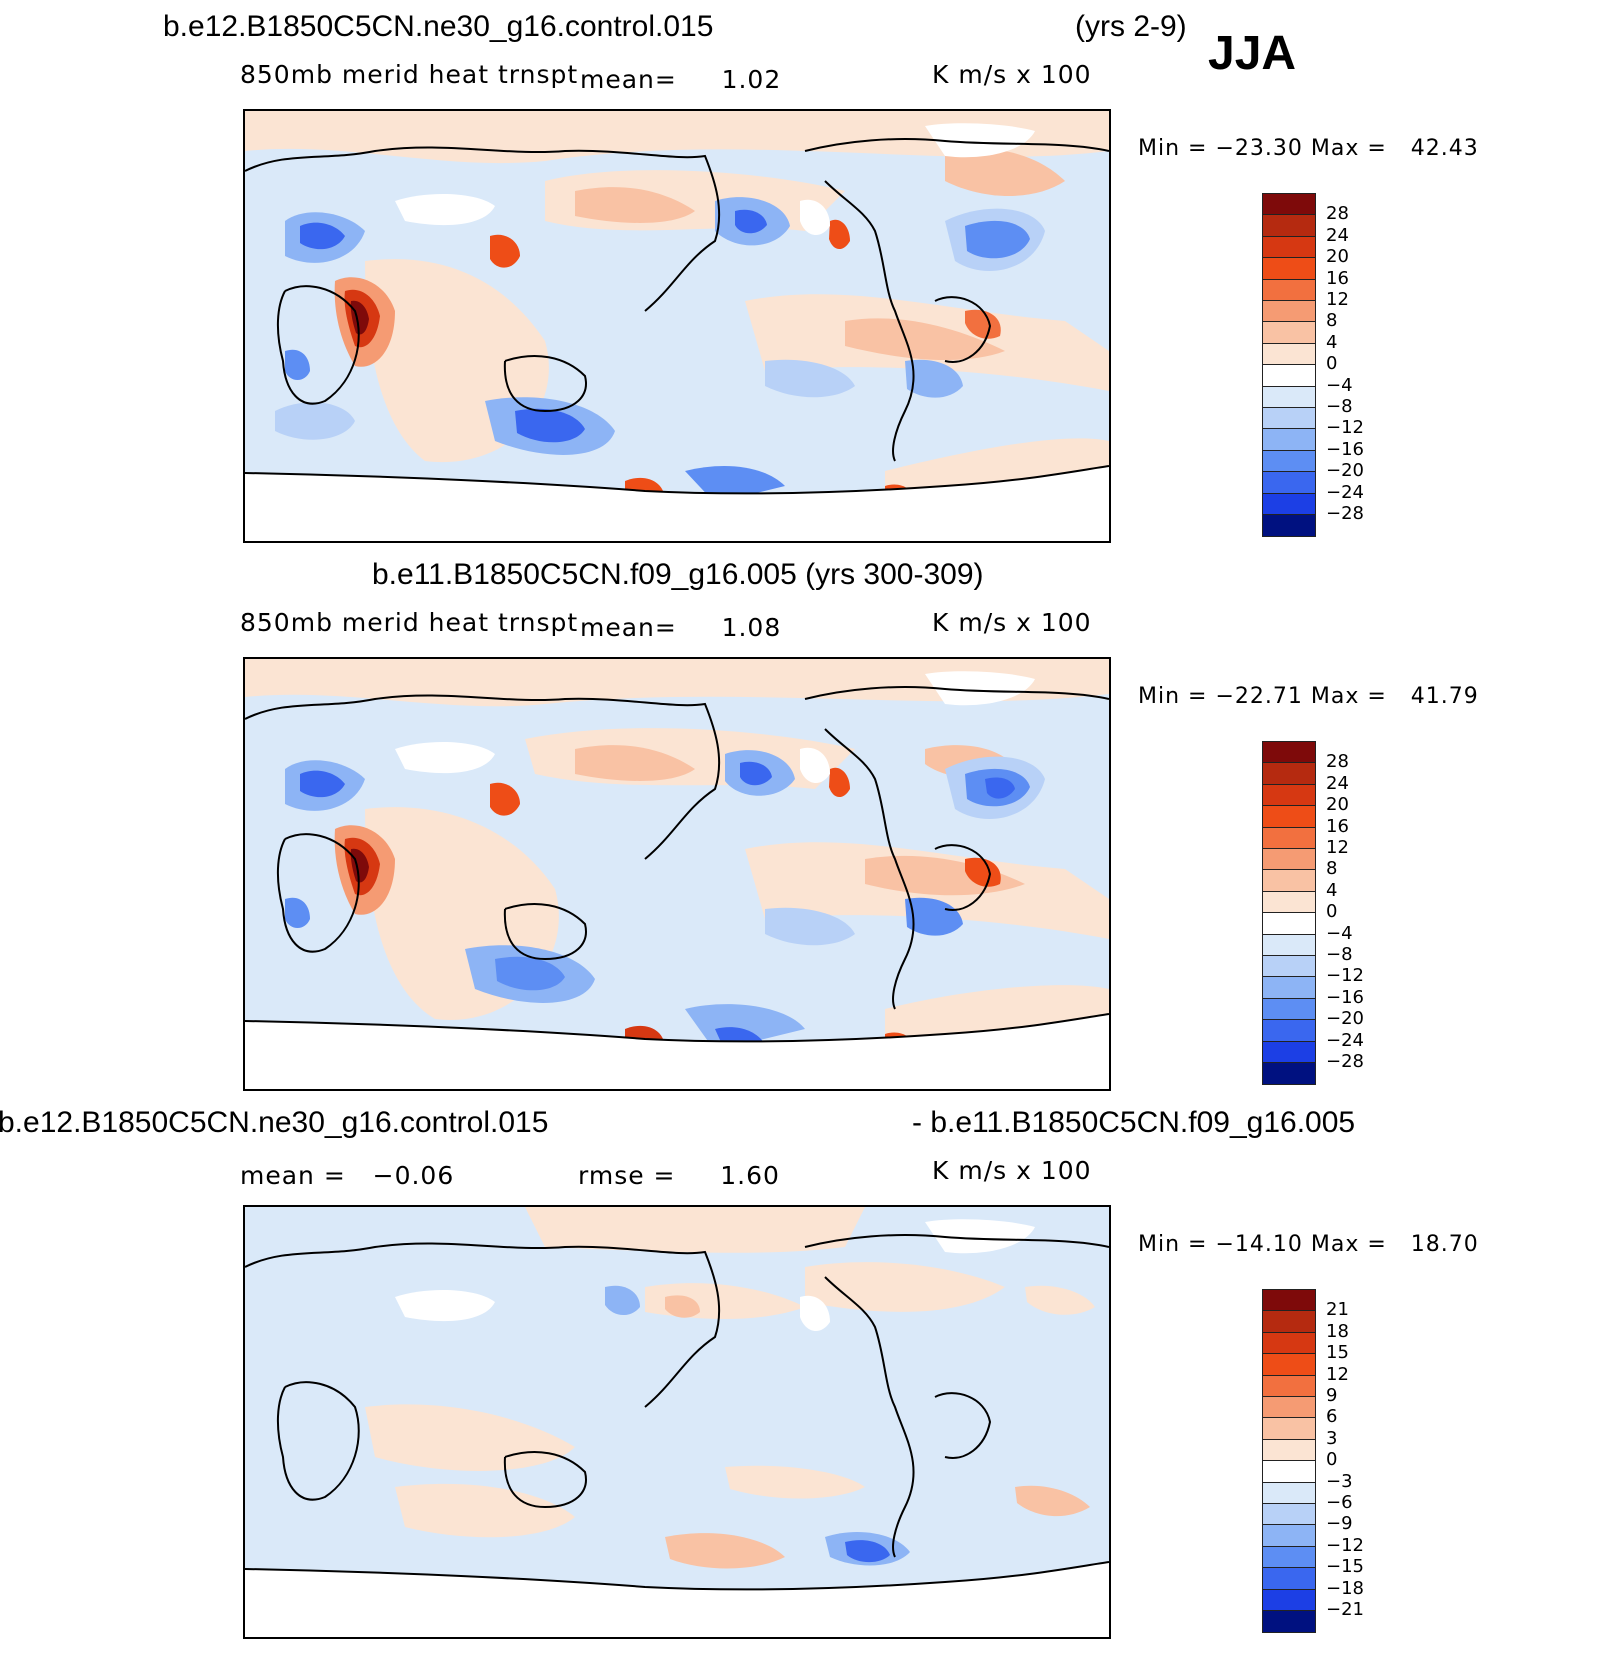 Image resolution: width=1605 pixels, height=1663 pixels. I want to click on panel3-mean: mean = −0.06, so click(347, 1175).